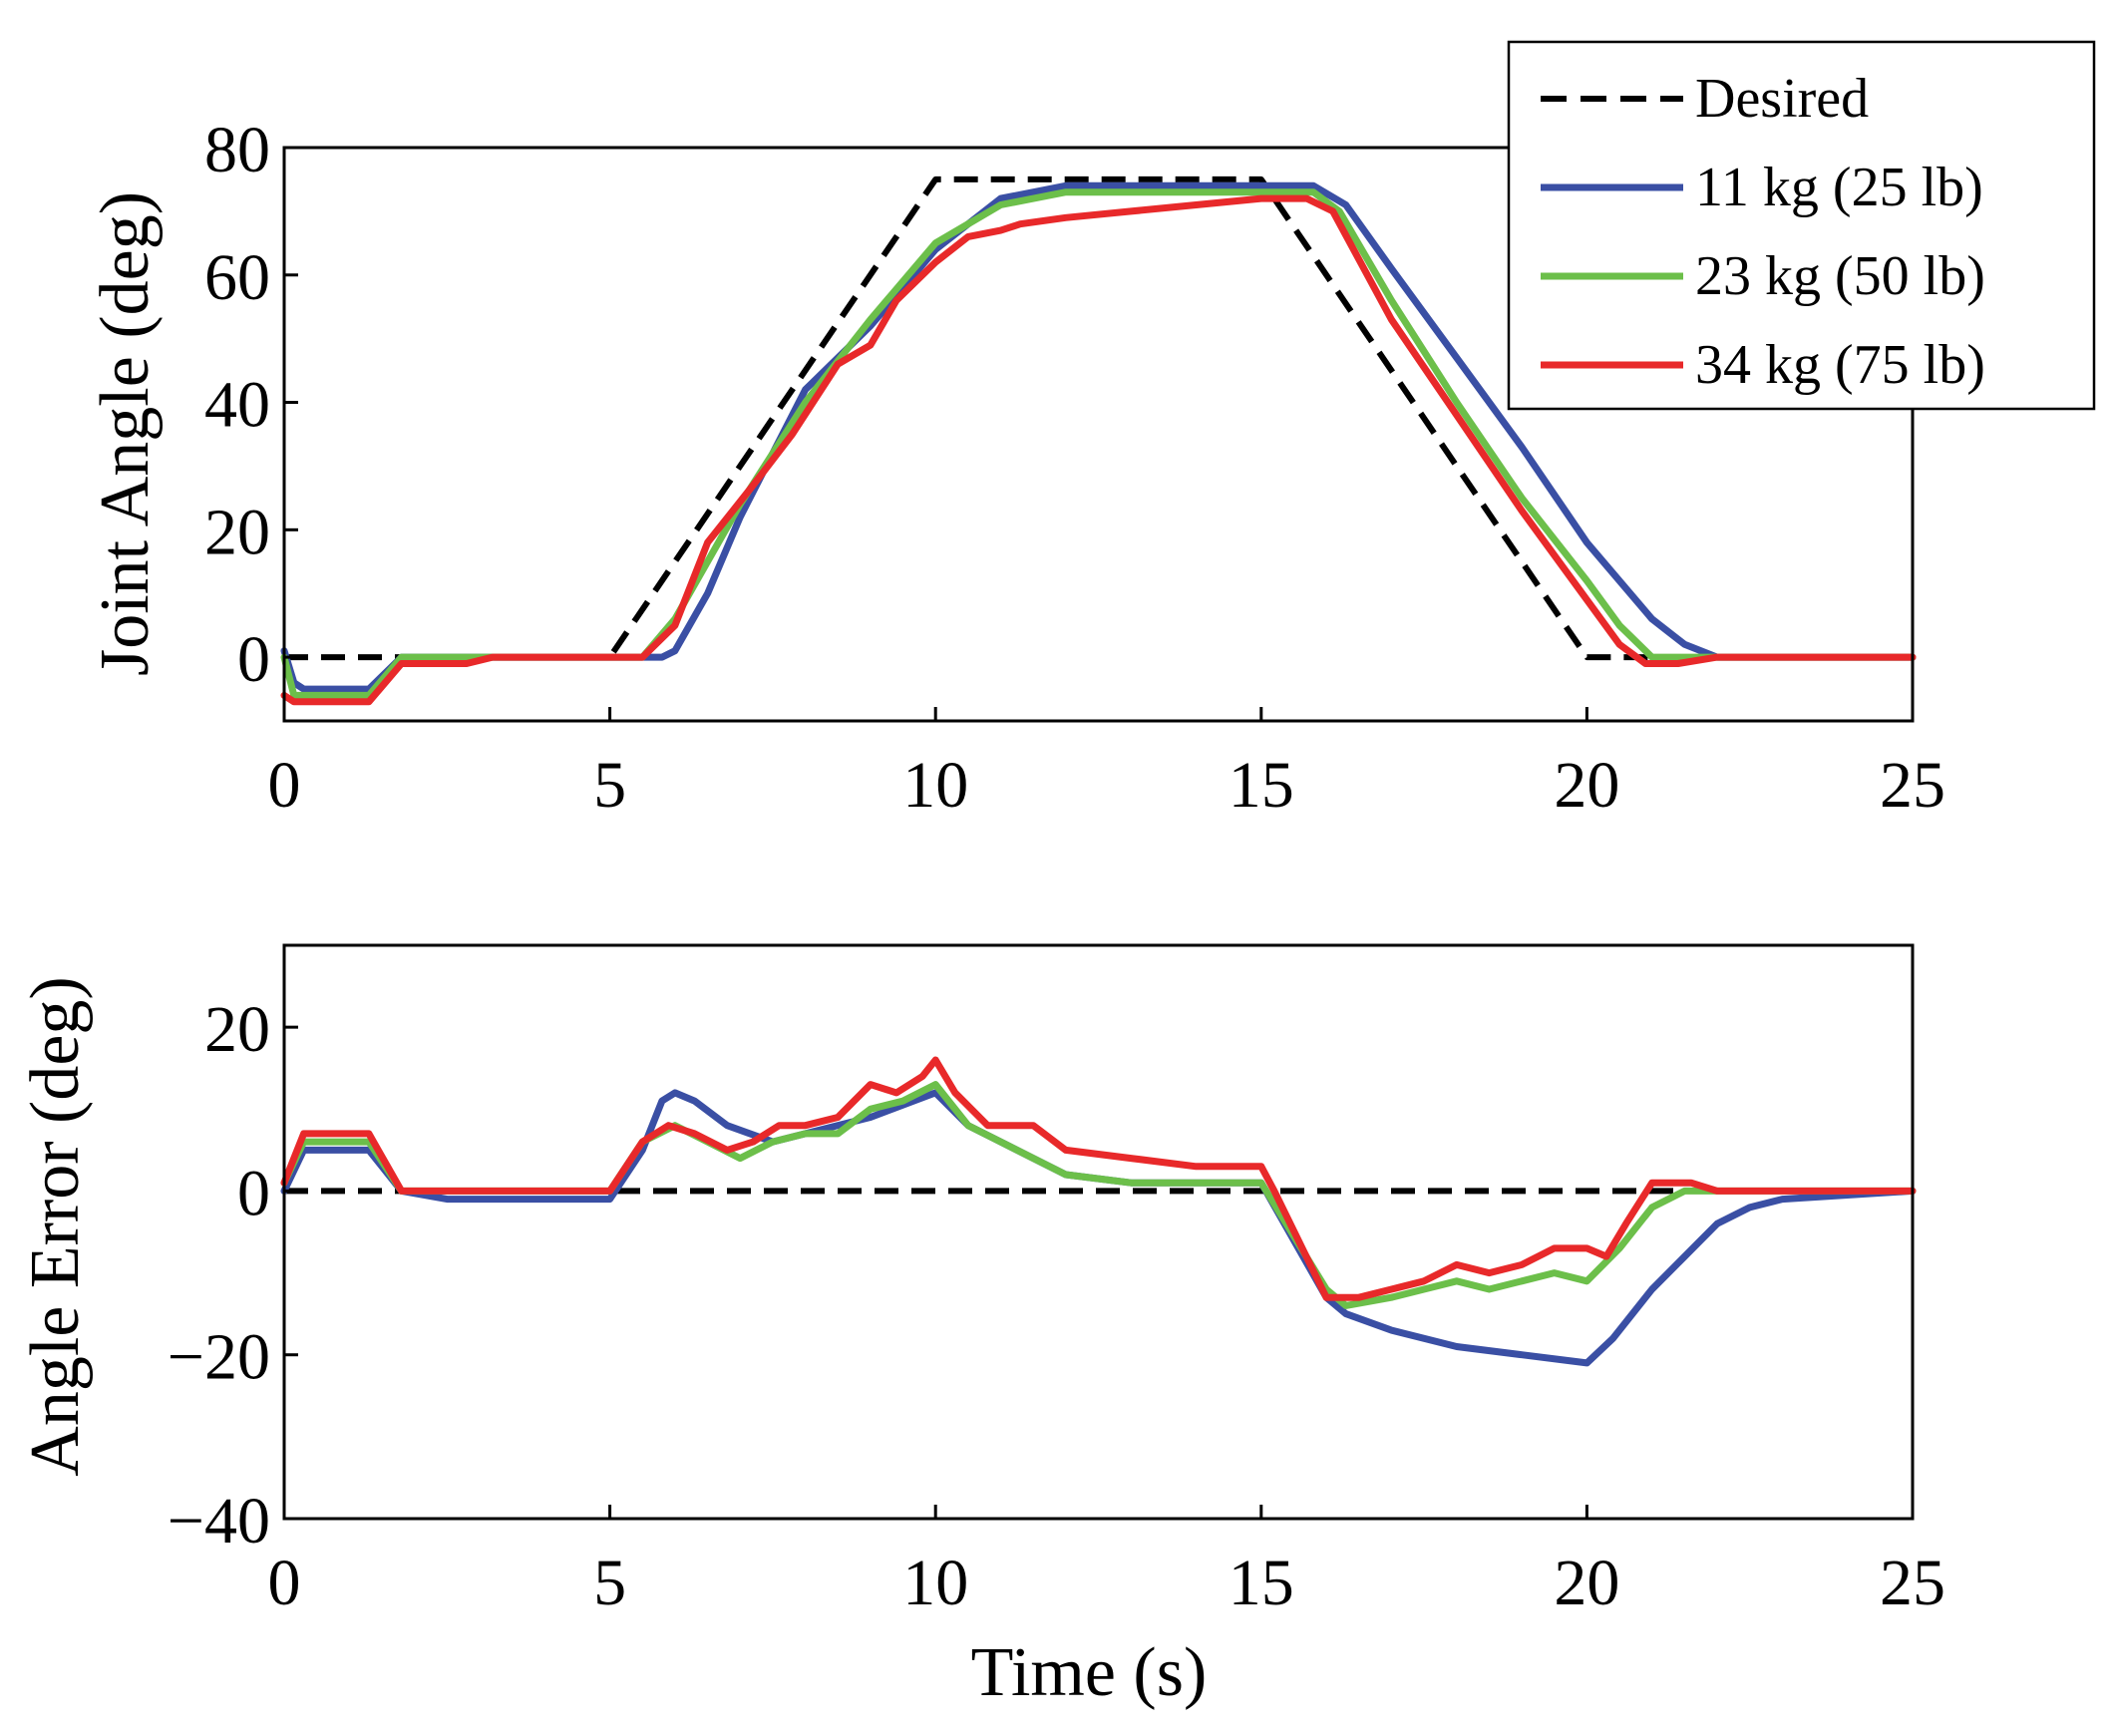 This screenshot has width=2111, height=1736. Describe the element at coordinates (237, 1029) in the screenshot. I see `angle-error-ytick-label: 20` at that location.